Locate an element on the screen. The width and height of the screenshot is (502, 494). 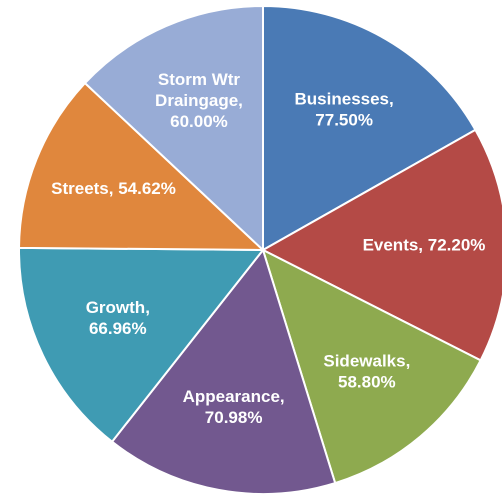
data-label: Businesses, 77.50% is located at coordinates (344, 110).